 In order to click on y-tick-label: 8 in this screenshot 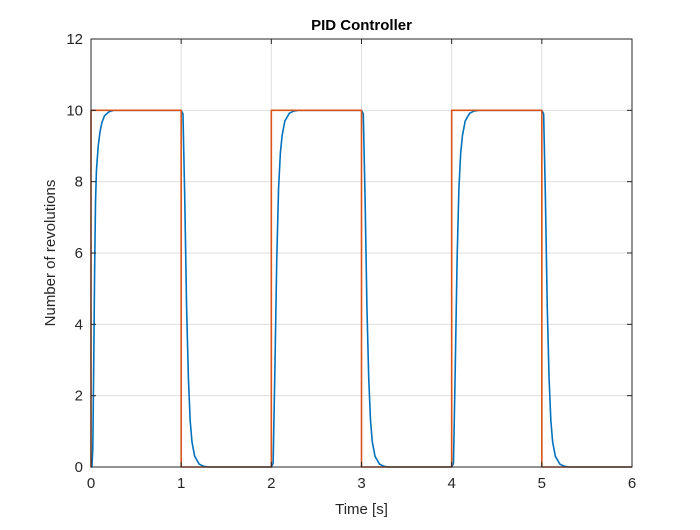, I will do `click(79, 182)`.